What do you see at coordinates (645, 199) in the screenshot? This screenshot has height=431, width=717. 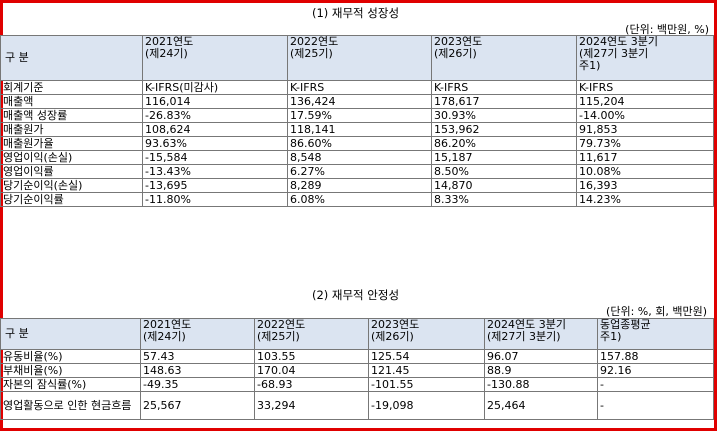 I see `value-cell: 14.23%` at bounding box center [645, 199].